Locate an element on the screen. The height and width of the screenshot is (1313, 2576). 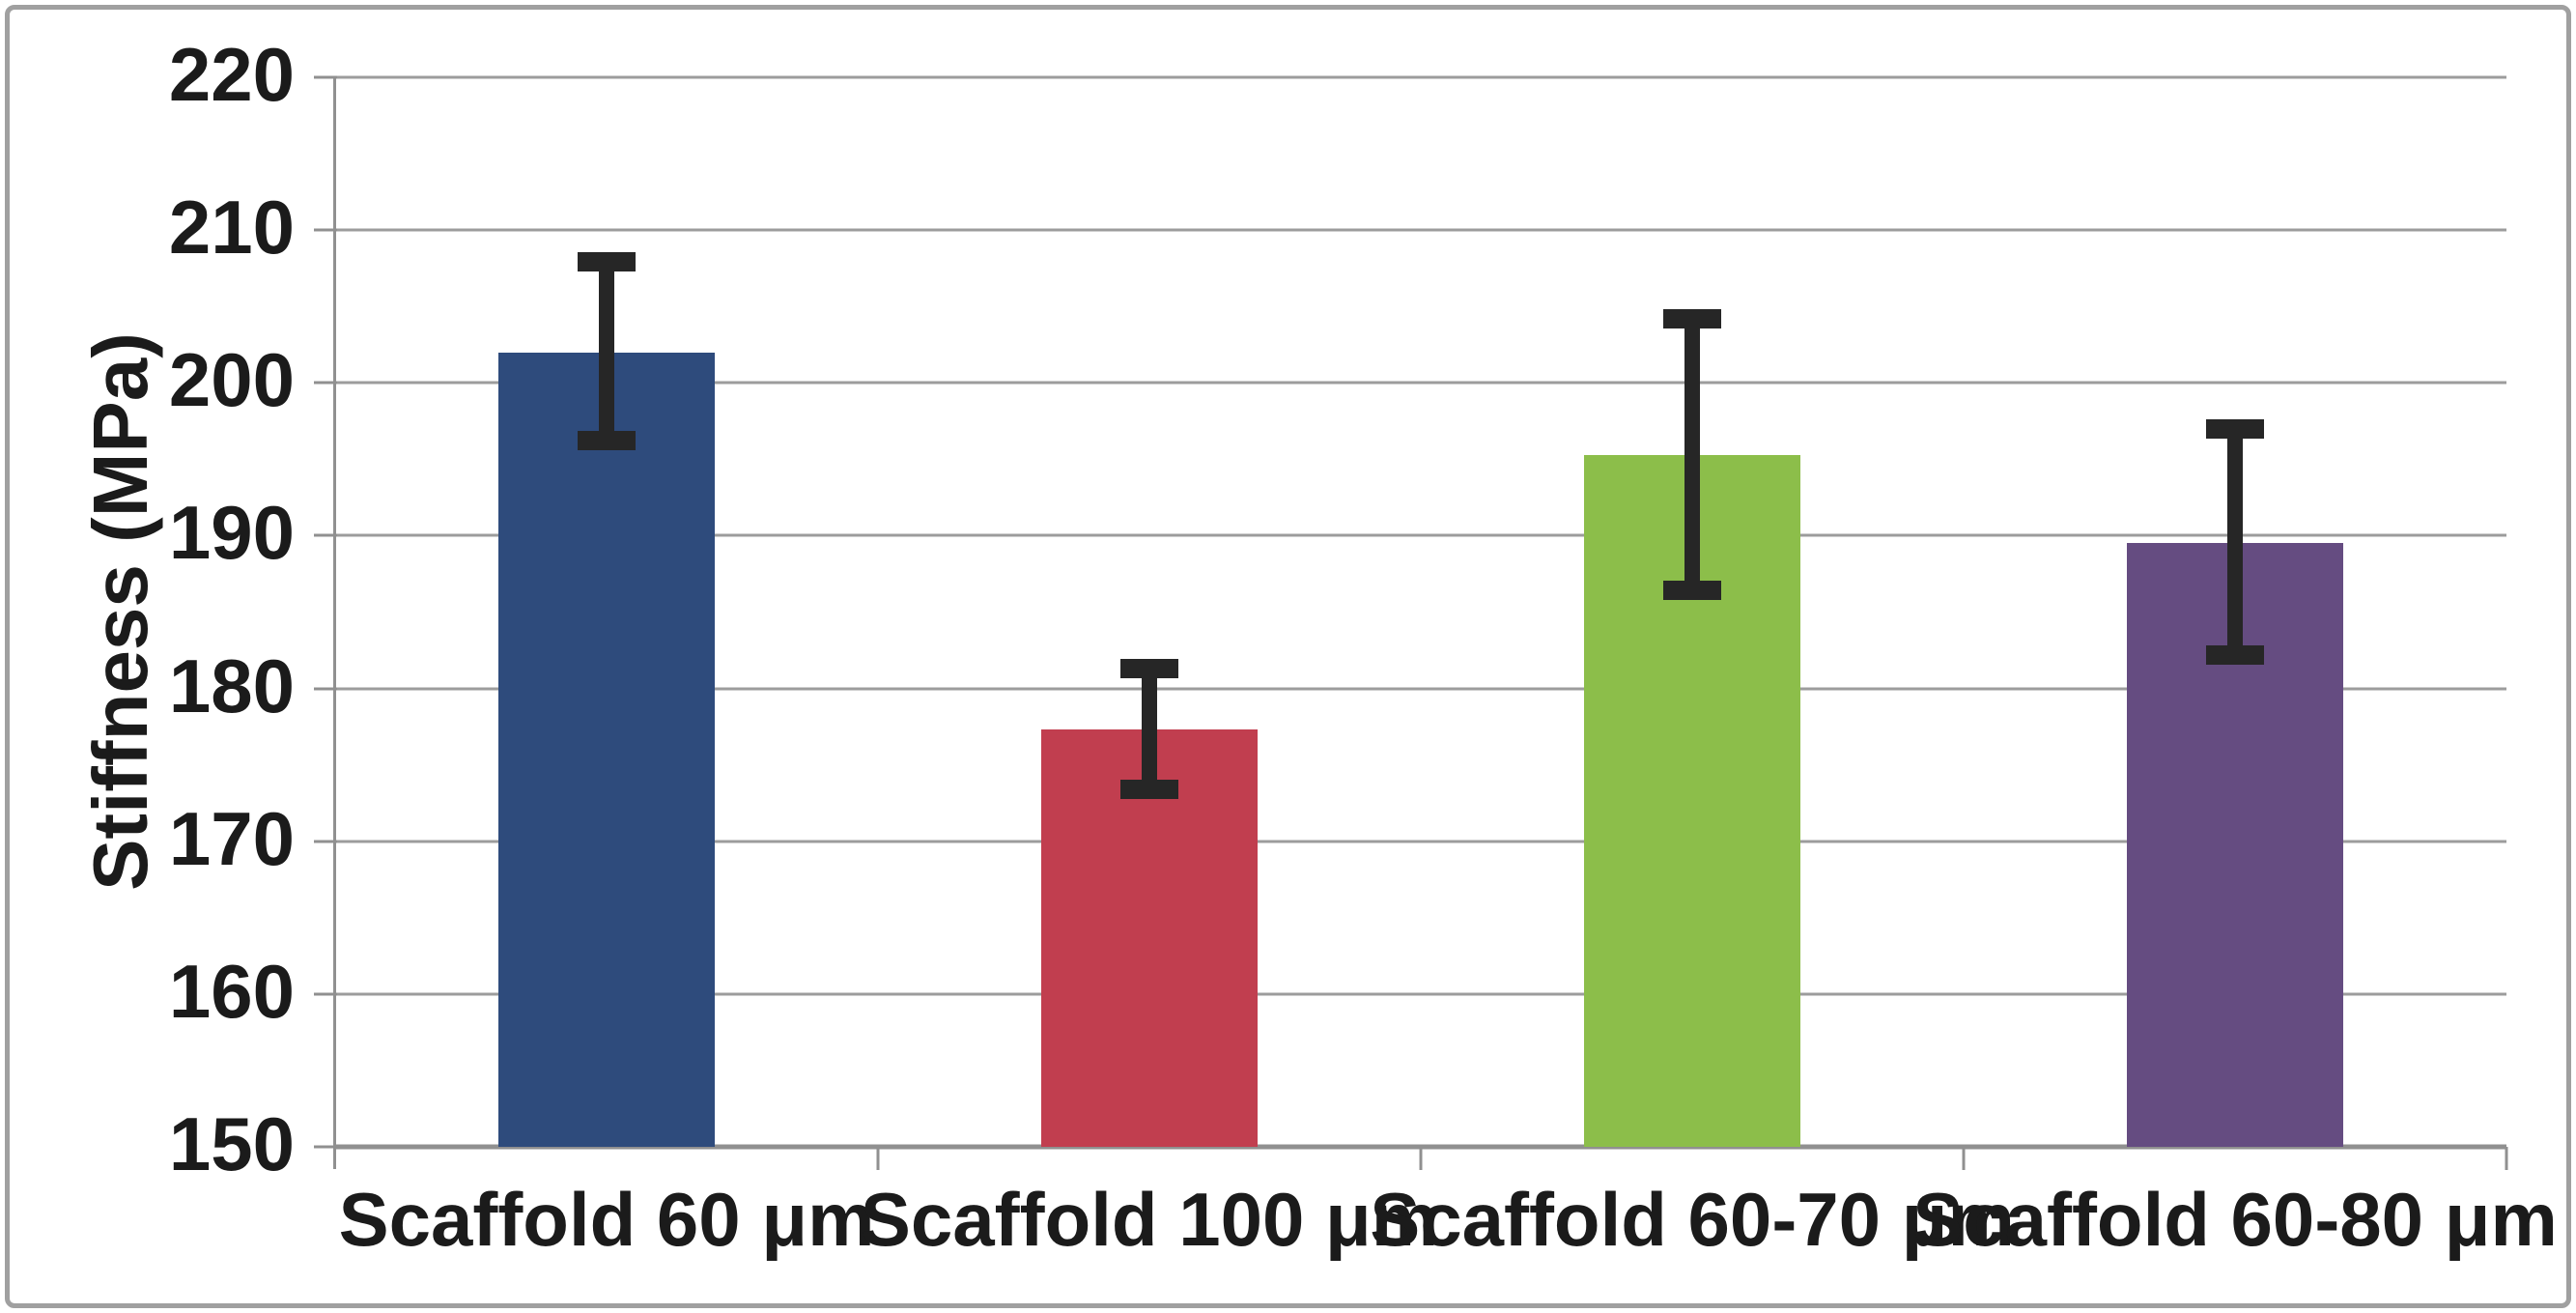
y-tick-label: 220 is located at coordinates (231, 74).